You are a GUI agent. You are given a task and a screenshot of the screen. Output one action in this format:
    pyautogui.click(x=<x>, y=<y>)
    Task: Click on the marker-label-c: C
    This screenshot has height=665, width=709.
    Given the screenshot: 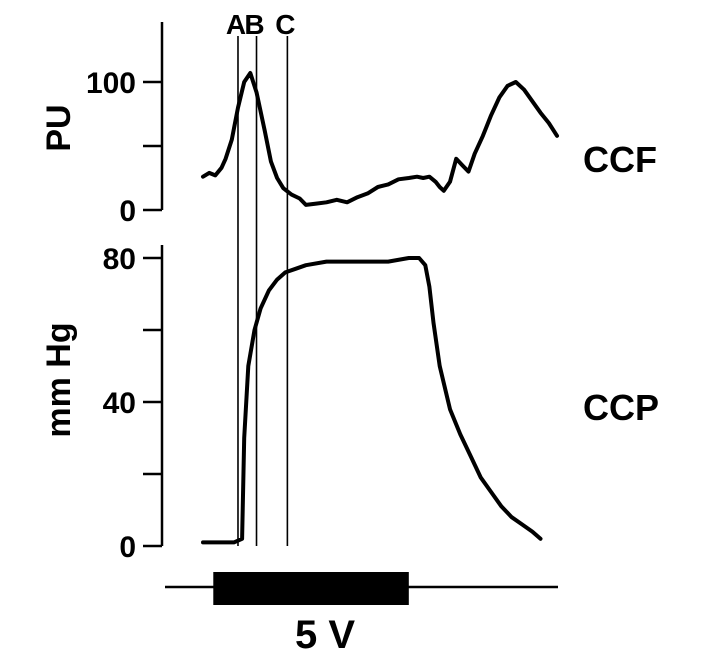 What is the action you would take?
    pyautogui.click(x=285, y=24)
    